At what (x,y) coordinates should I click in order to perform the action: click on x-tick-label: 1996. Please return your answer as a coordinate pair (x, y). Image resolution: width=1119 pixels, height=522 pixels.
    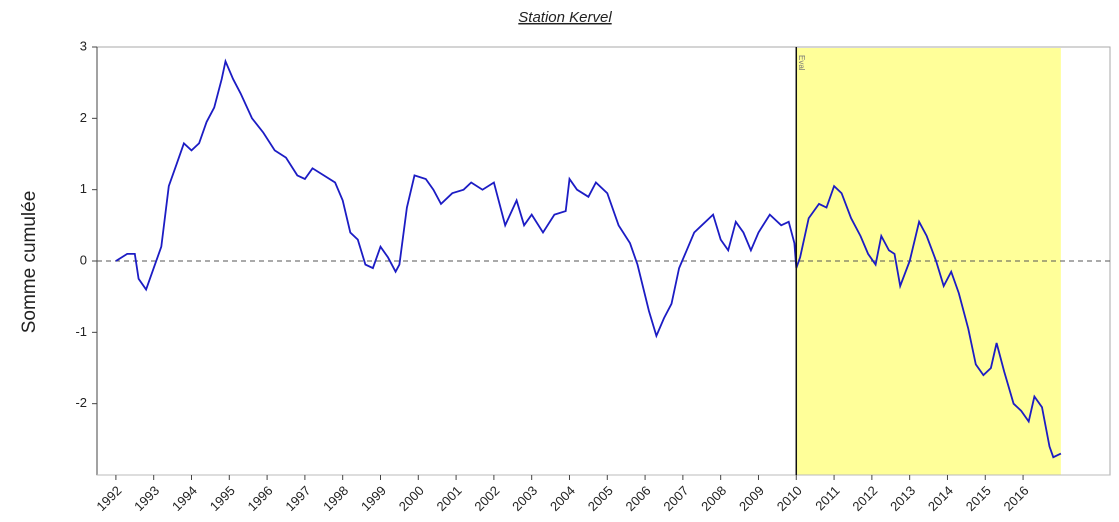
    Looking at the image, I should click on (260, 498).